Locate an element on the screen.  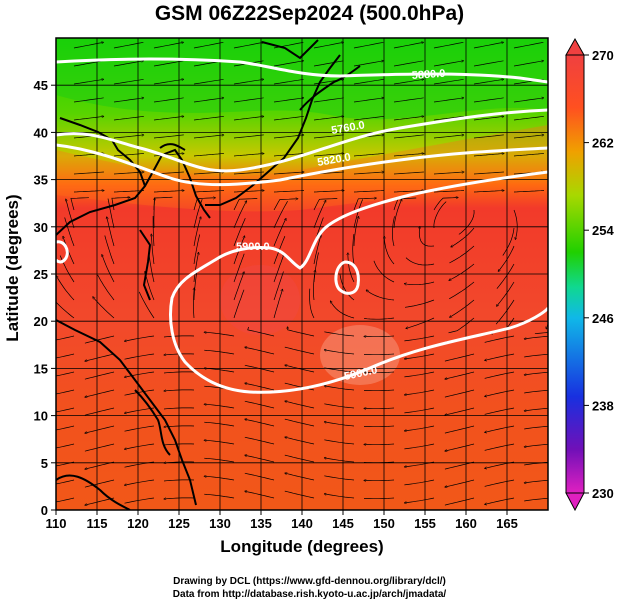
x-tick-label: 145 is located at coordinates (343, 523).